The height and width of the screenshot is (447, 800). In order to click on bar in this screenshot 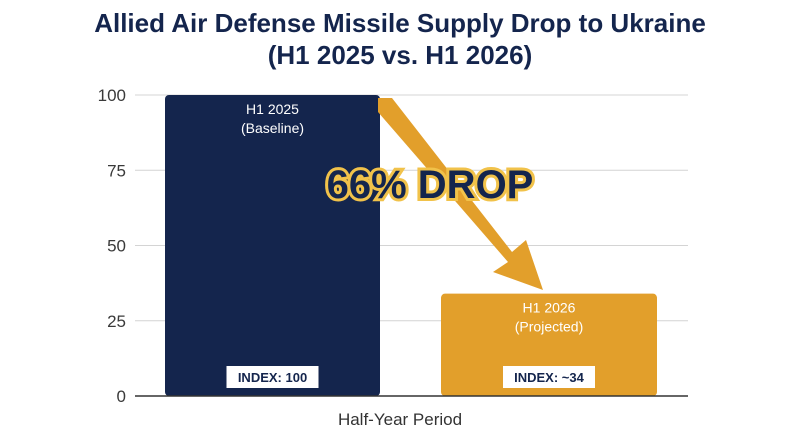, I will do `click(549, 344)`.